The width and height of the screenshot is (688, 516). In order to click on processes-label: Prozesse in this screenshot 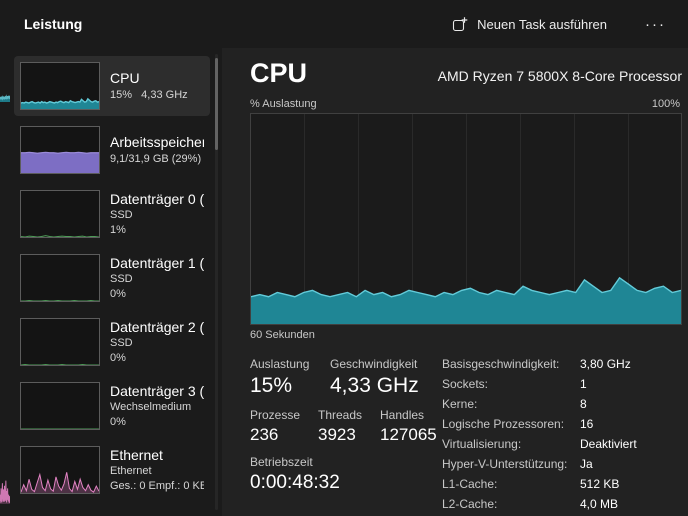, I will do `click(275, 415)`.